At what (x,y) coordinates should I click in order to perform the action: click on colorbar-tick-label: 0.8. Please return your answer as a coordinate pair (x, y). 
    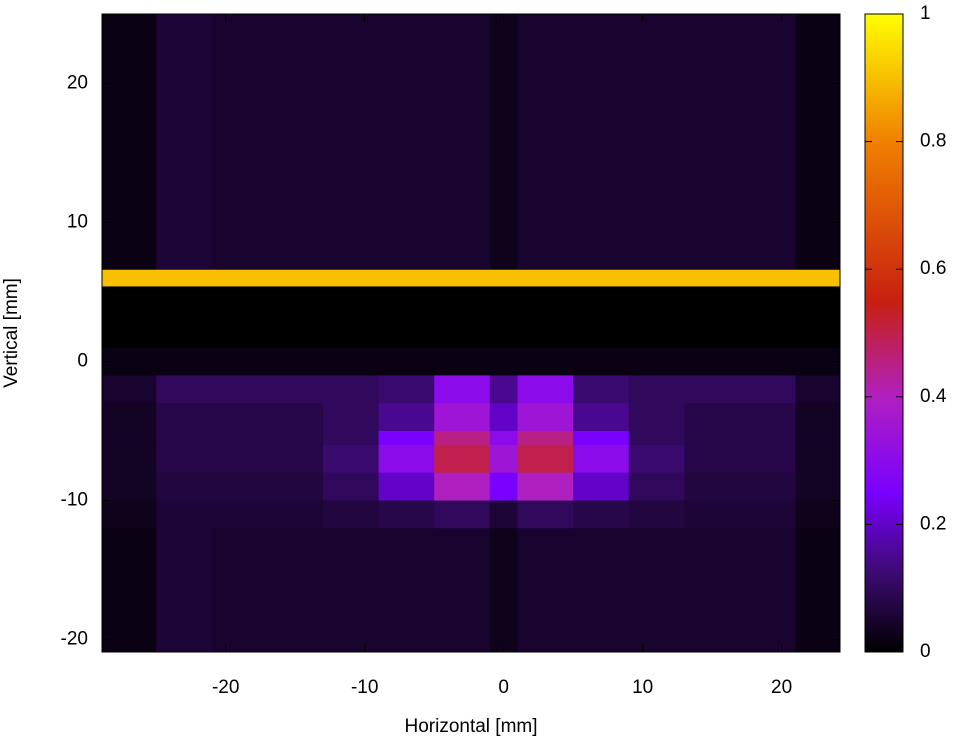
    Looking at the image, I should click on (933, 141).